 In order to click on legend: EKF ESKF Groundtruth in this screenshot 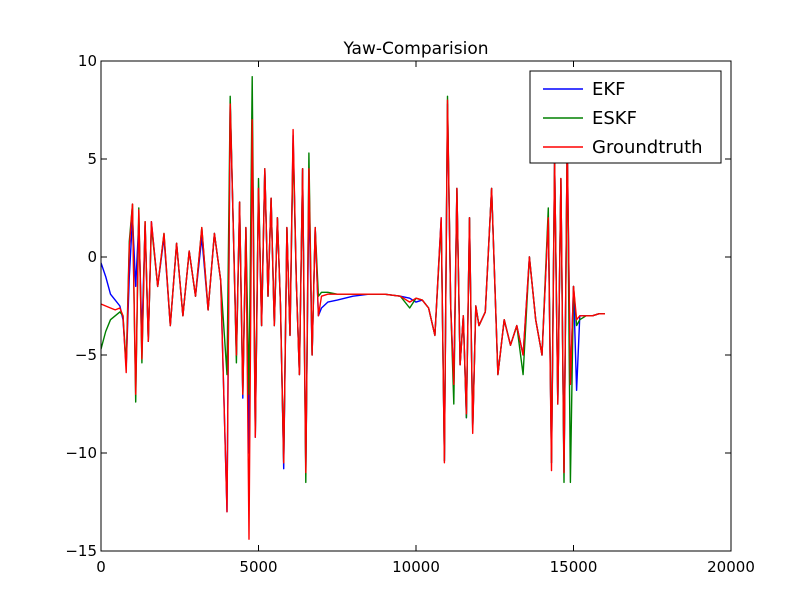, I will do `click(625, 117)`.